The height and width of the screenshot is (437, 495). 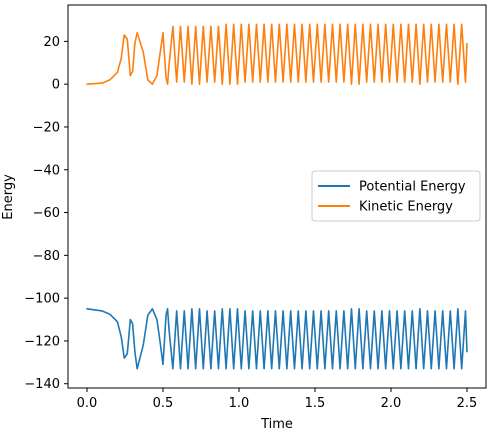 I want to click on y-tick-label: −100, so click(x=42, y=299).